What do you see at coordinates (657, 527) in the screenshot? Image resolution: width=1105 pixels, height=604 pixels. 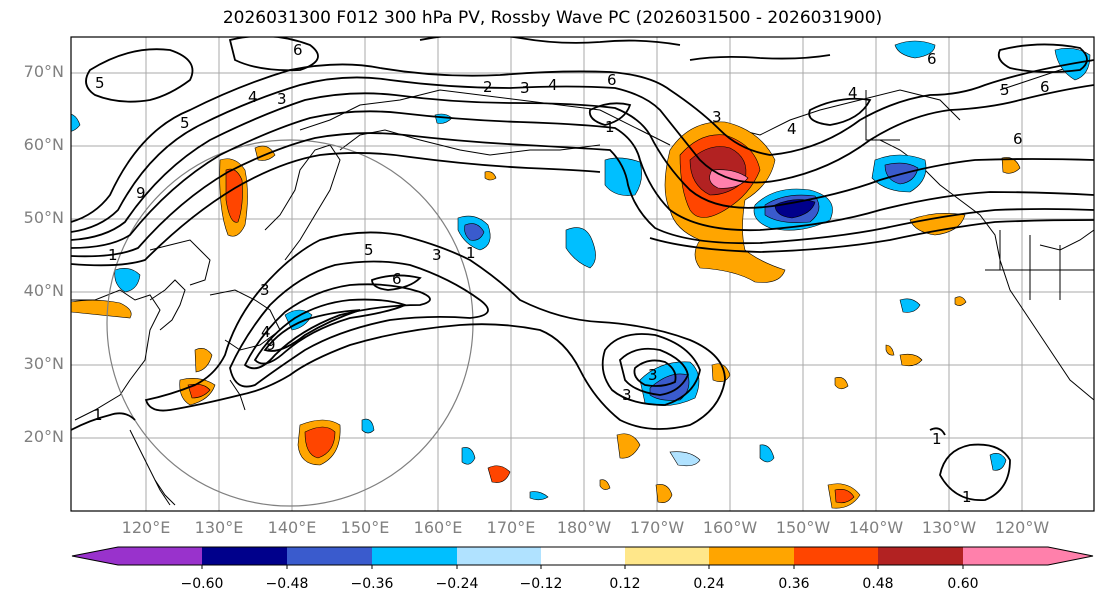 I see `lon-label: 170°W` at bounding box center [657, 527].